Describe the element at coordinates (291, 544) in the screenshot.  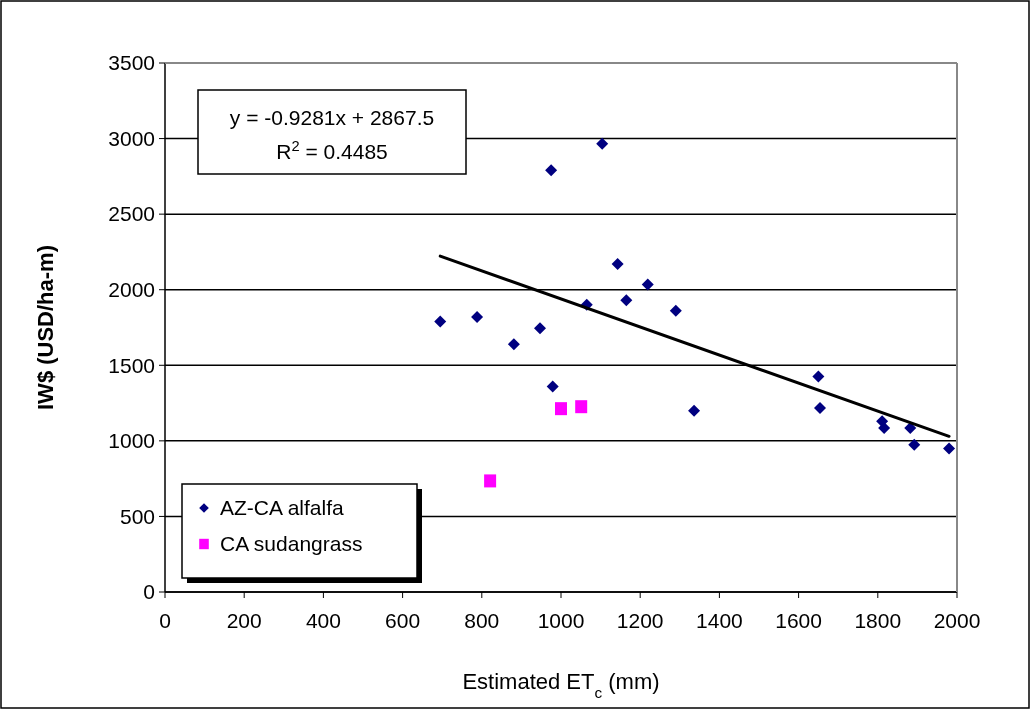
I see `legend-label: CA sudangrass` at that location.